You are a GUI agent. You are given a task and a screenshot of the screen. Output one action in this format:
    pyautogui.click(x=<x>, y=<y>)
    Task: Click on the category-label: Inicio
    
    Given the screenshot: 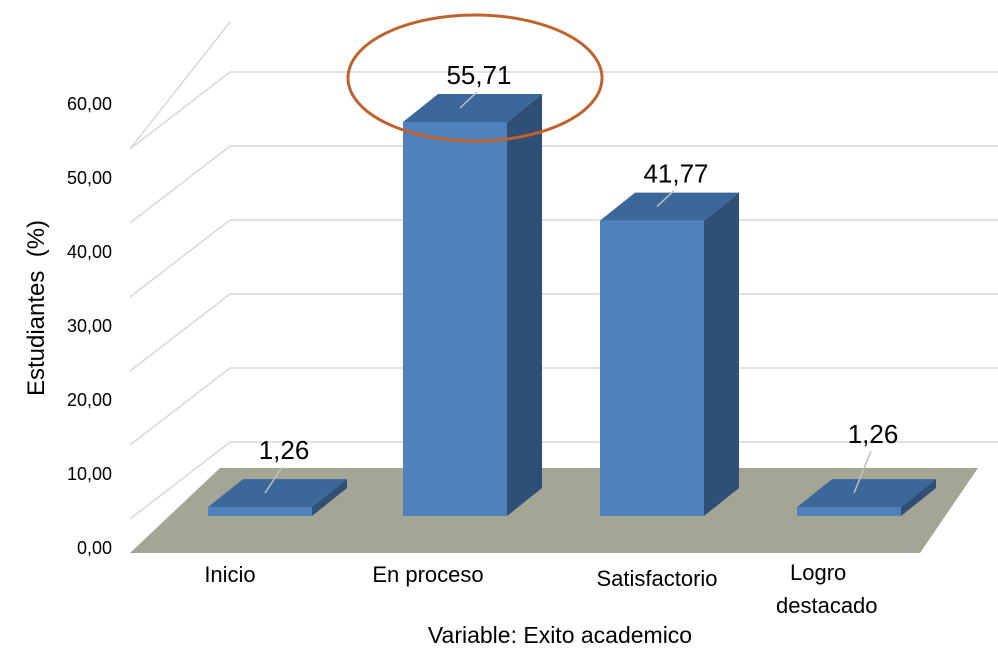 What is the action you would take?
    pyautogui.click(x=229, y=574)
    